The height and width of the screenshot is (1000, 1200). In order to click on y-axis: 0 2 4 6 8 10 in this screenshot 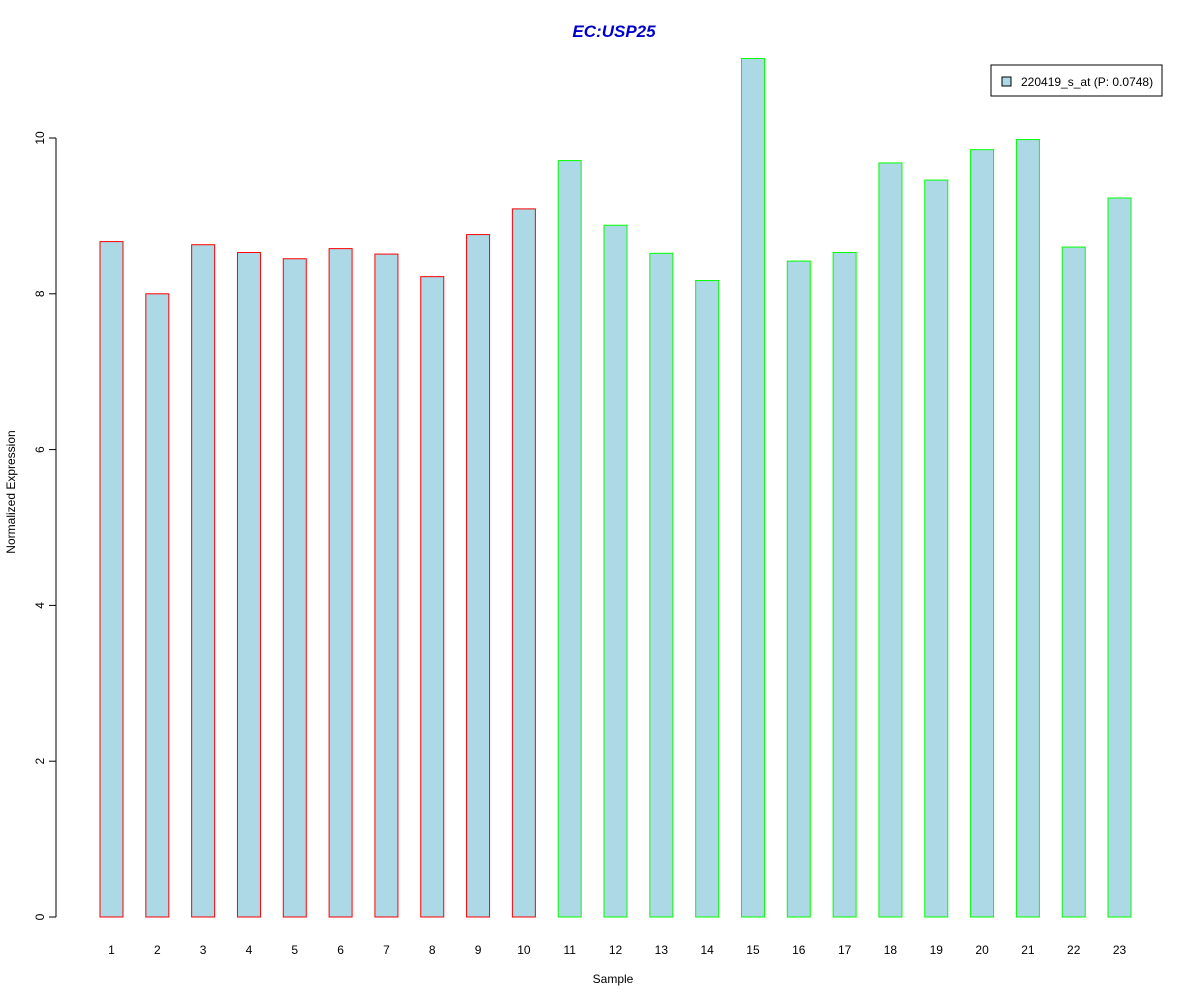, I will do `click(44, 525)`.